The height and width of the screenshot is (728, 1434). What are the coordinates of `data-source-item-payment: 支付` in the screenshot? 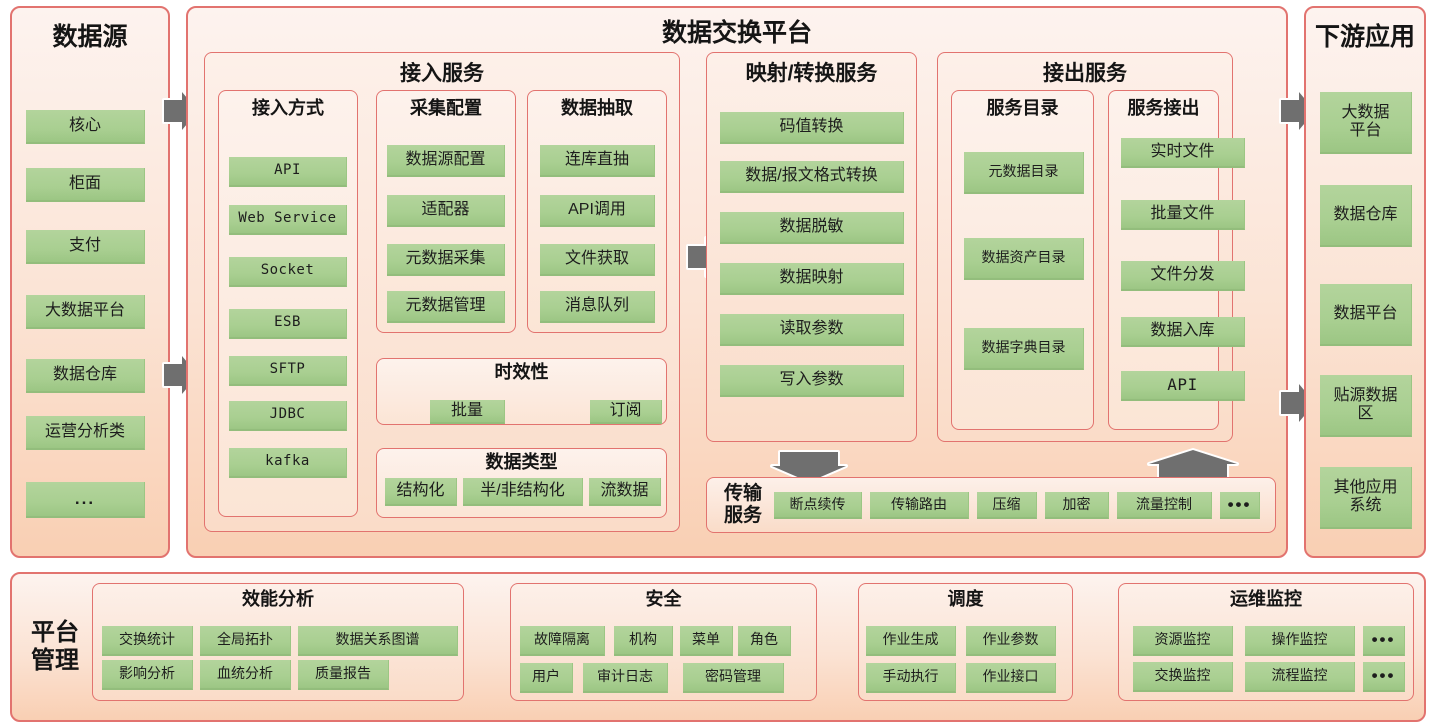 It's located at (85, 247).